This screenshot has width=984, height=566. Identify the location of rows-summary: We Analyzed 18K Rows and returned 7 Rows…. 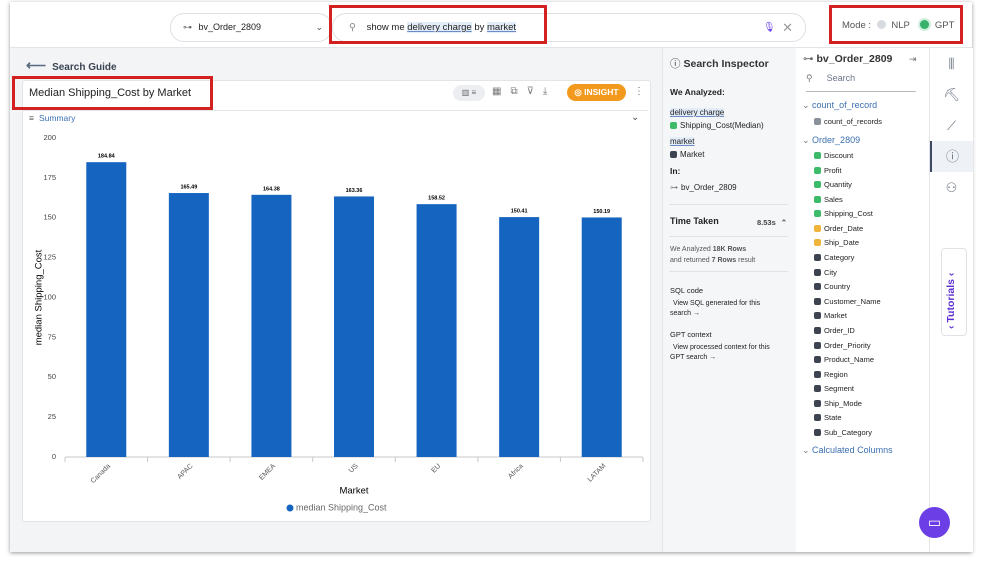
(712, 255).